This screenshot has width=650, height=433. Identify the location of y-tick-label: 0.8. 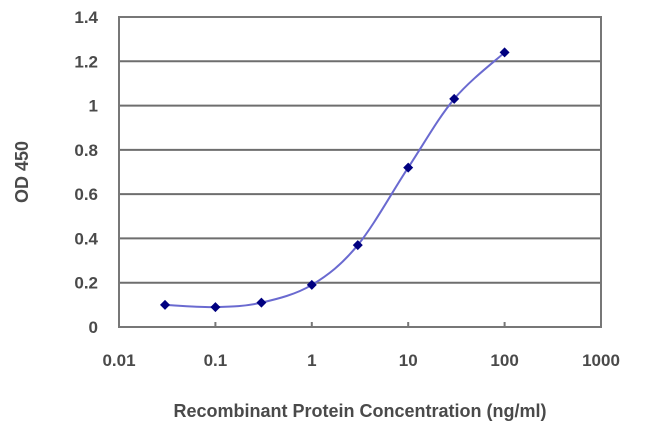
(86, 150).